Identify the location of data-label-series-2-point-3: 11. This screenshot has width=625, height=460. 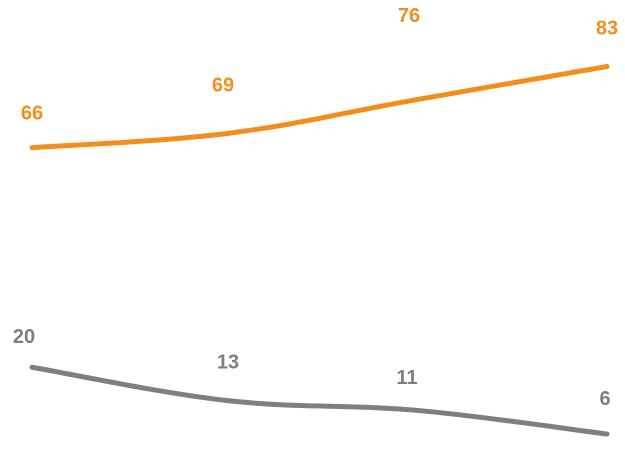
(406, 378).